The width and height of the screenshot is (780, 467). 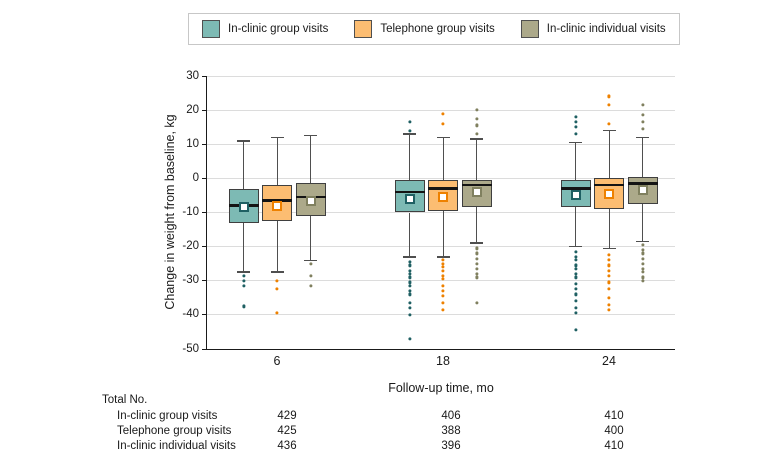 I want to click on x-tick-label: 24, so click(x=609, y=361).